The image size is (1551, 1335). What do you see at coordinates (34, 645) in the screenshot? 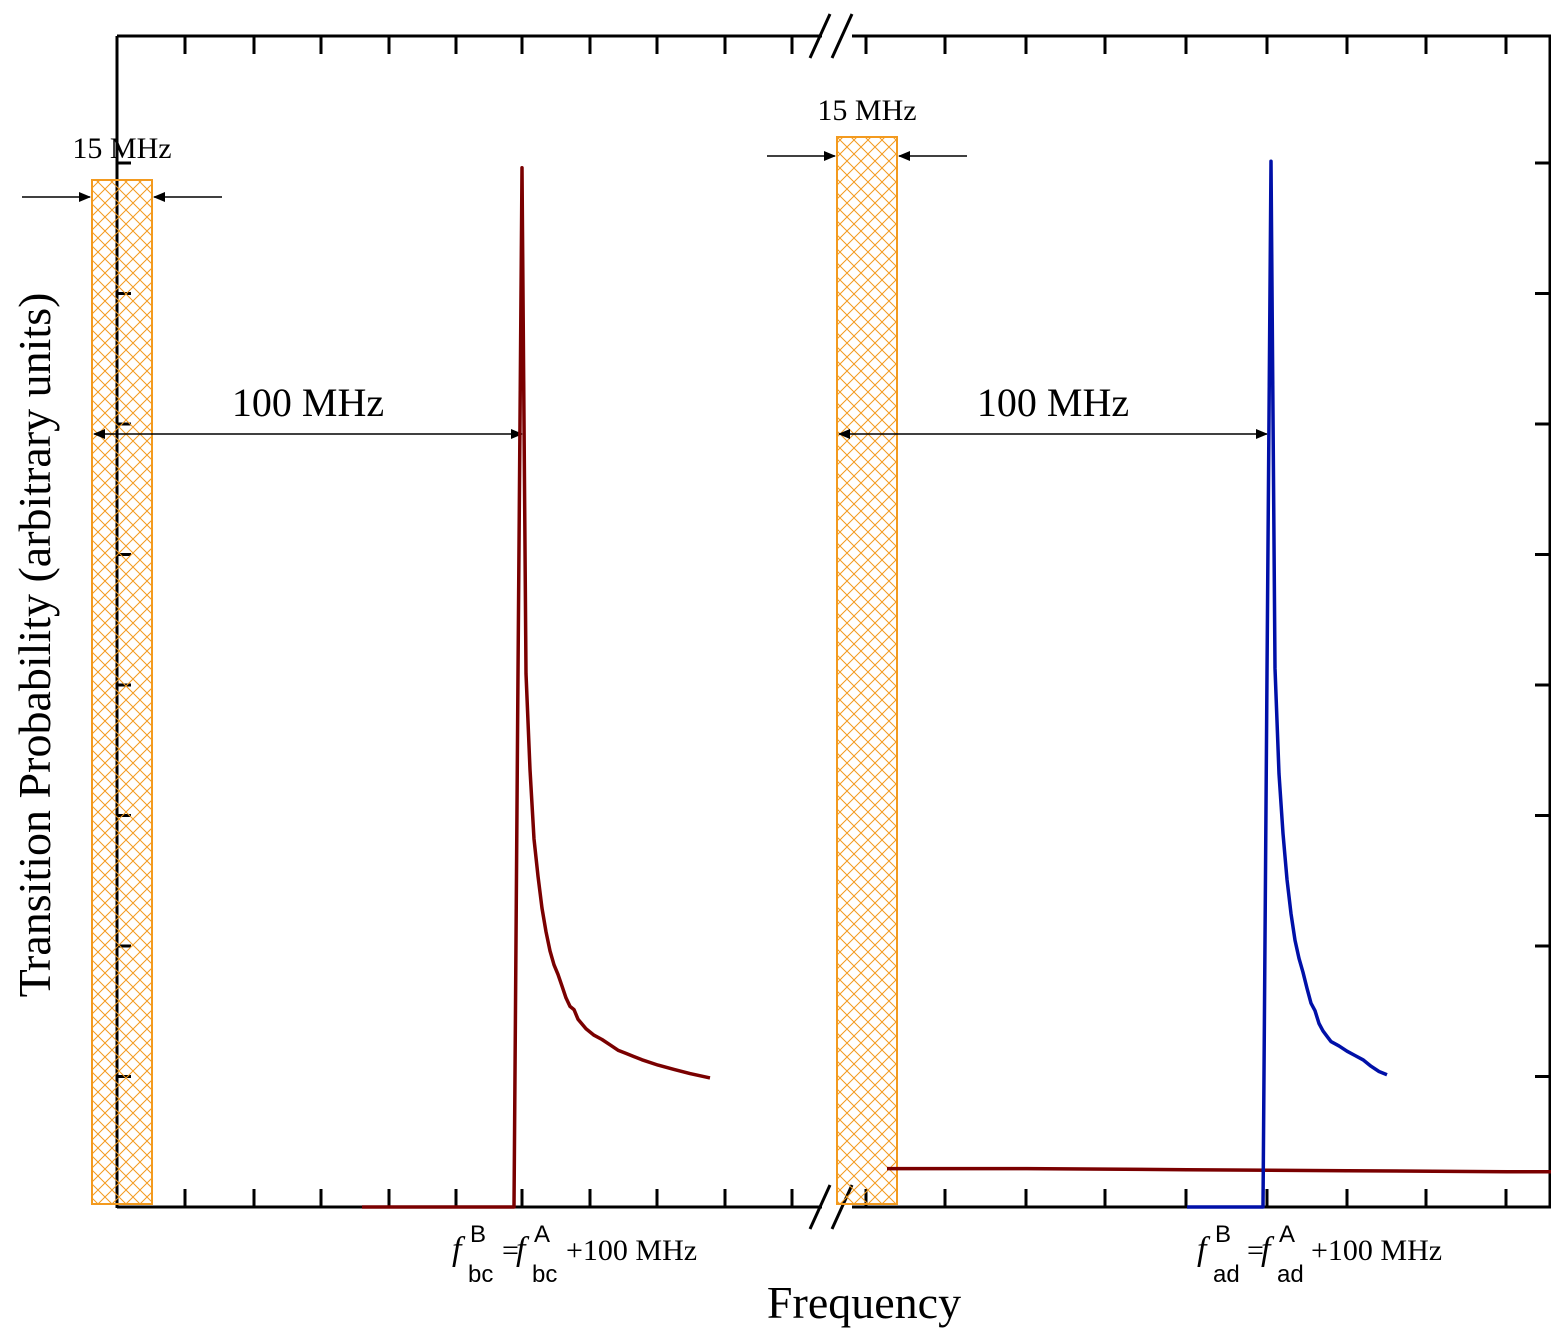
I see `y-axis-title: Transition Probability (arbitrary units)` at bounding box center [34, 645].